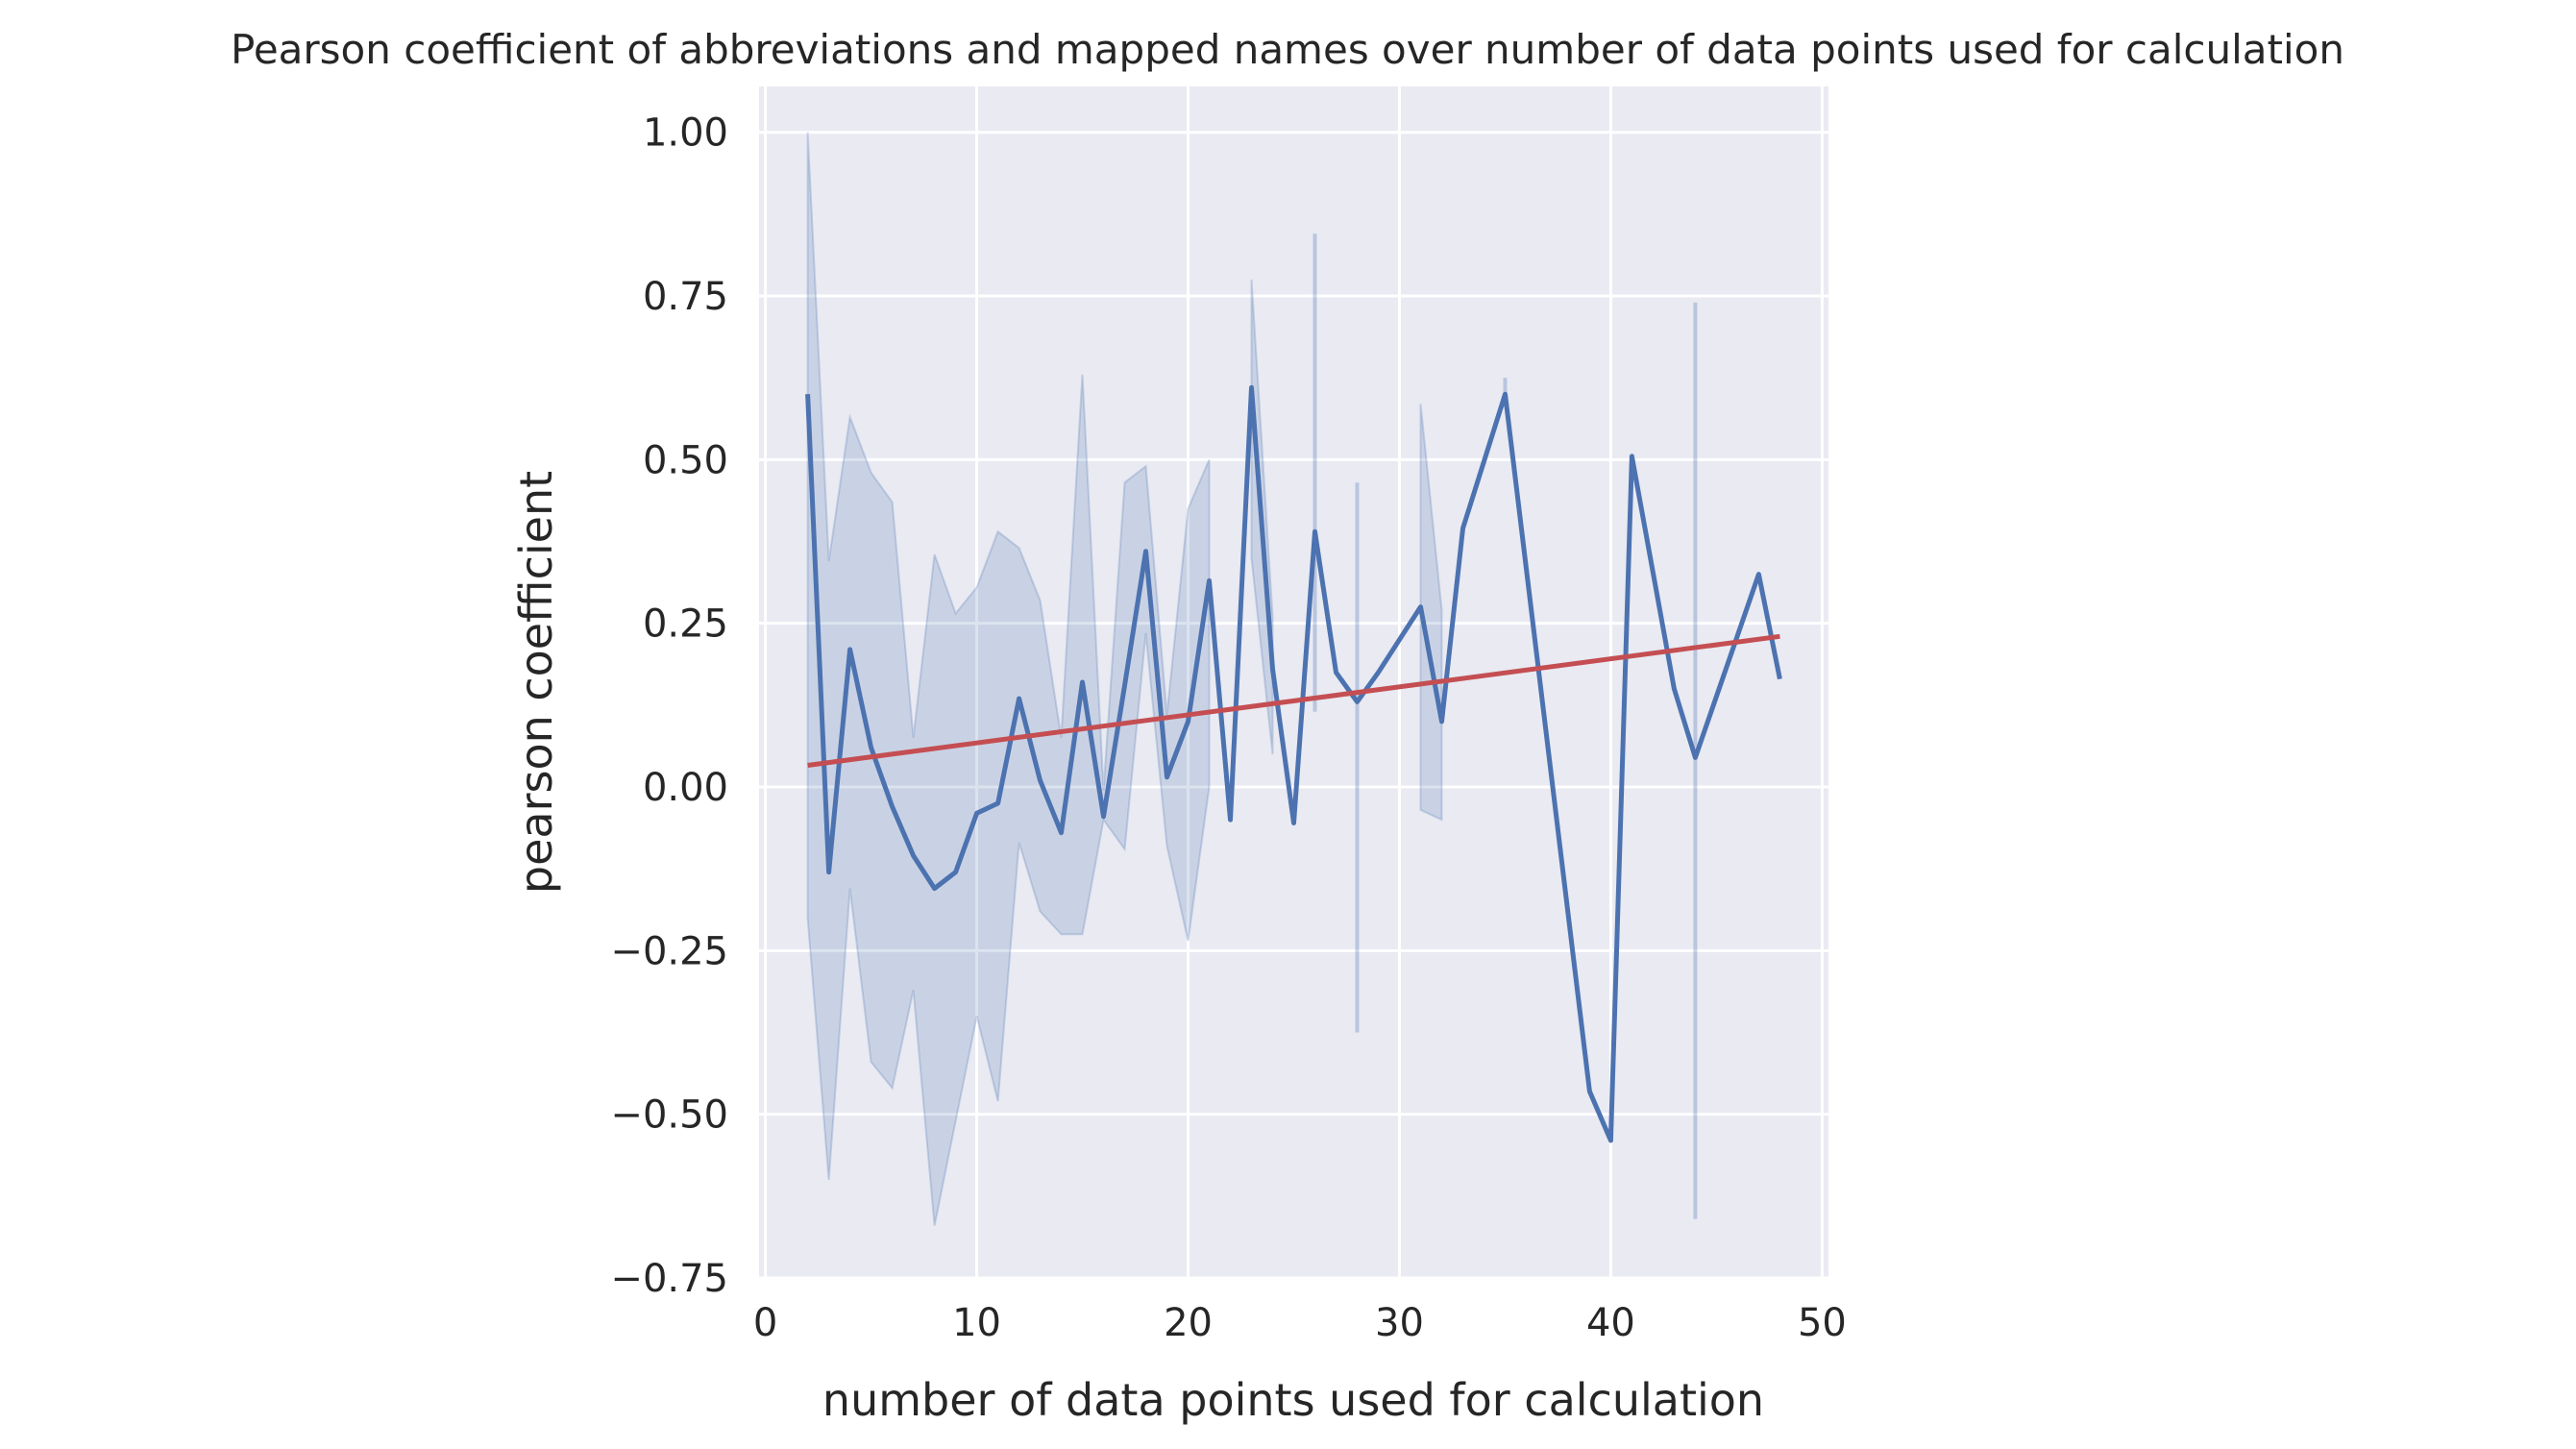 The height and width of the screenshot is (1449, 2576). I want to click on x-tick-label: 30, so click(1399, 1323).